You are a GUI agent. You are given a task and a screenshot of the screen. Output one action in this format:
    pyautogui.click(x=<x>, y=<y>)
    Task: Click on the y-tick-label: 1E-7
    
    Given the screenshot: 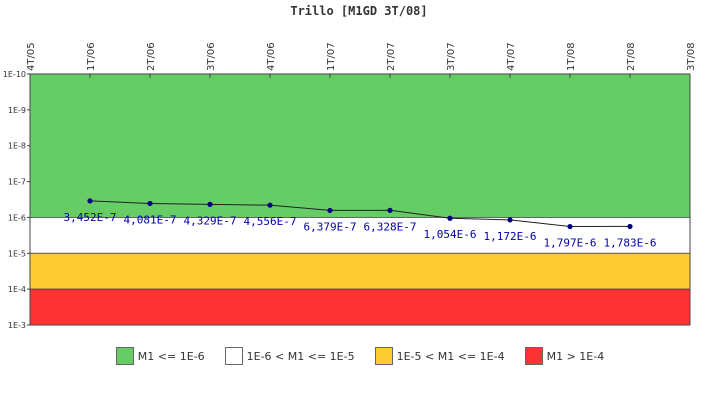 What is the action you would take?
    pyautogui.click(x=17, y=182)
    